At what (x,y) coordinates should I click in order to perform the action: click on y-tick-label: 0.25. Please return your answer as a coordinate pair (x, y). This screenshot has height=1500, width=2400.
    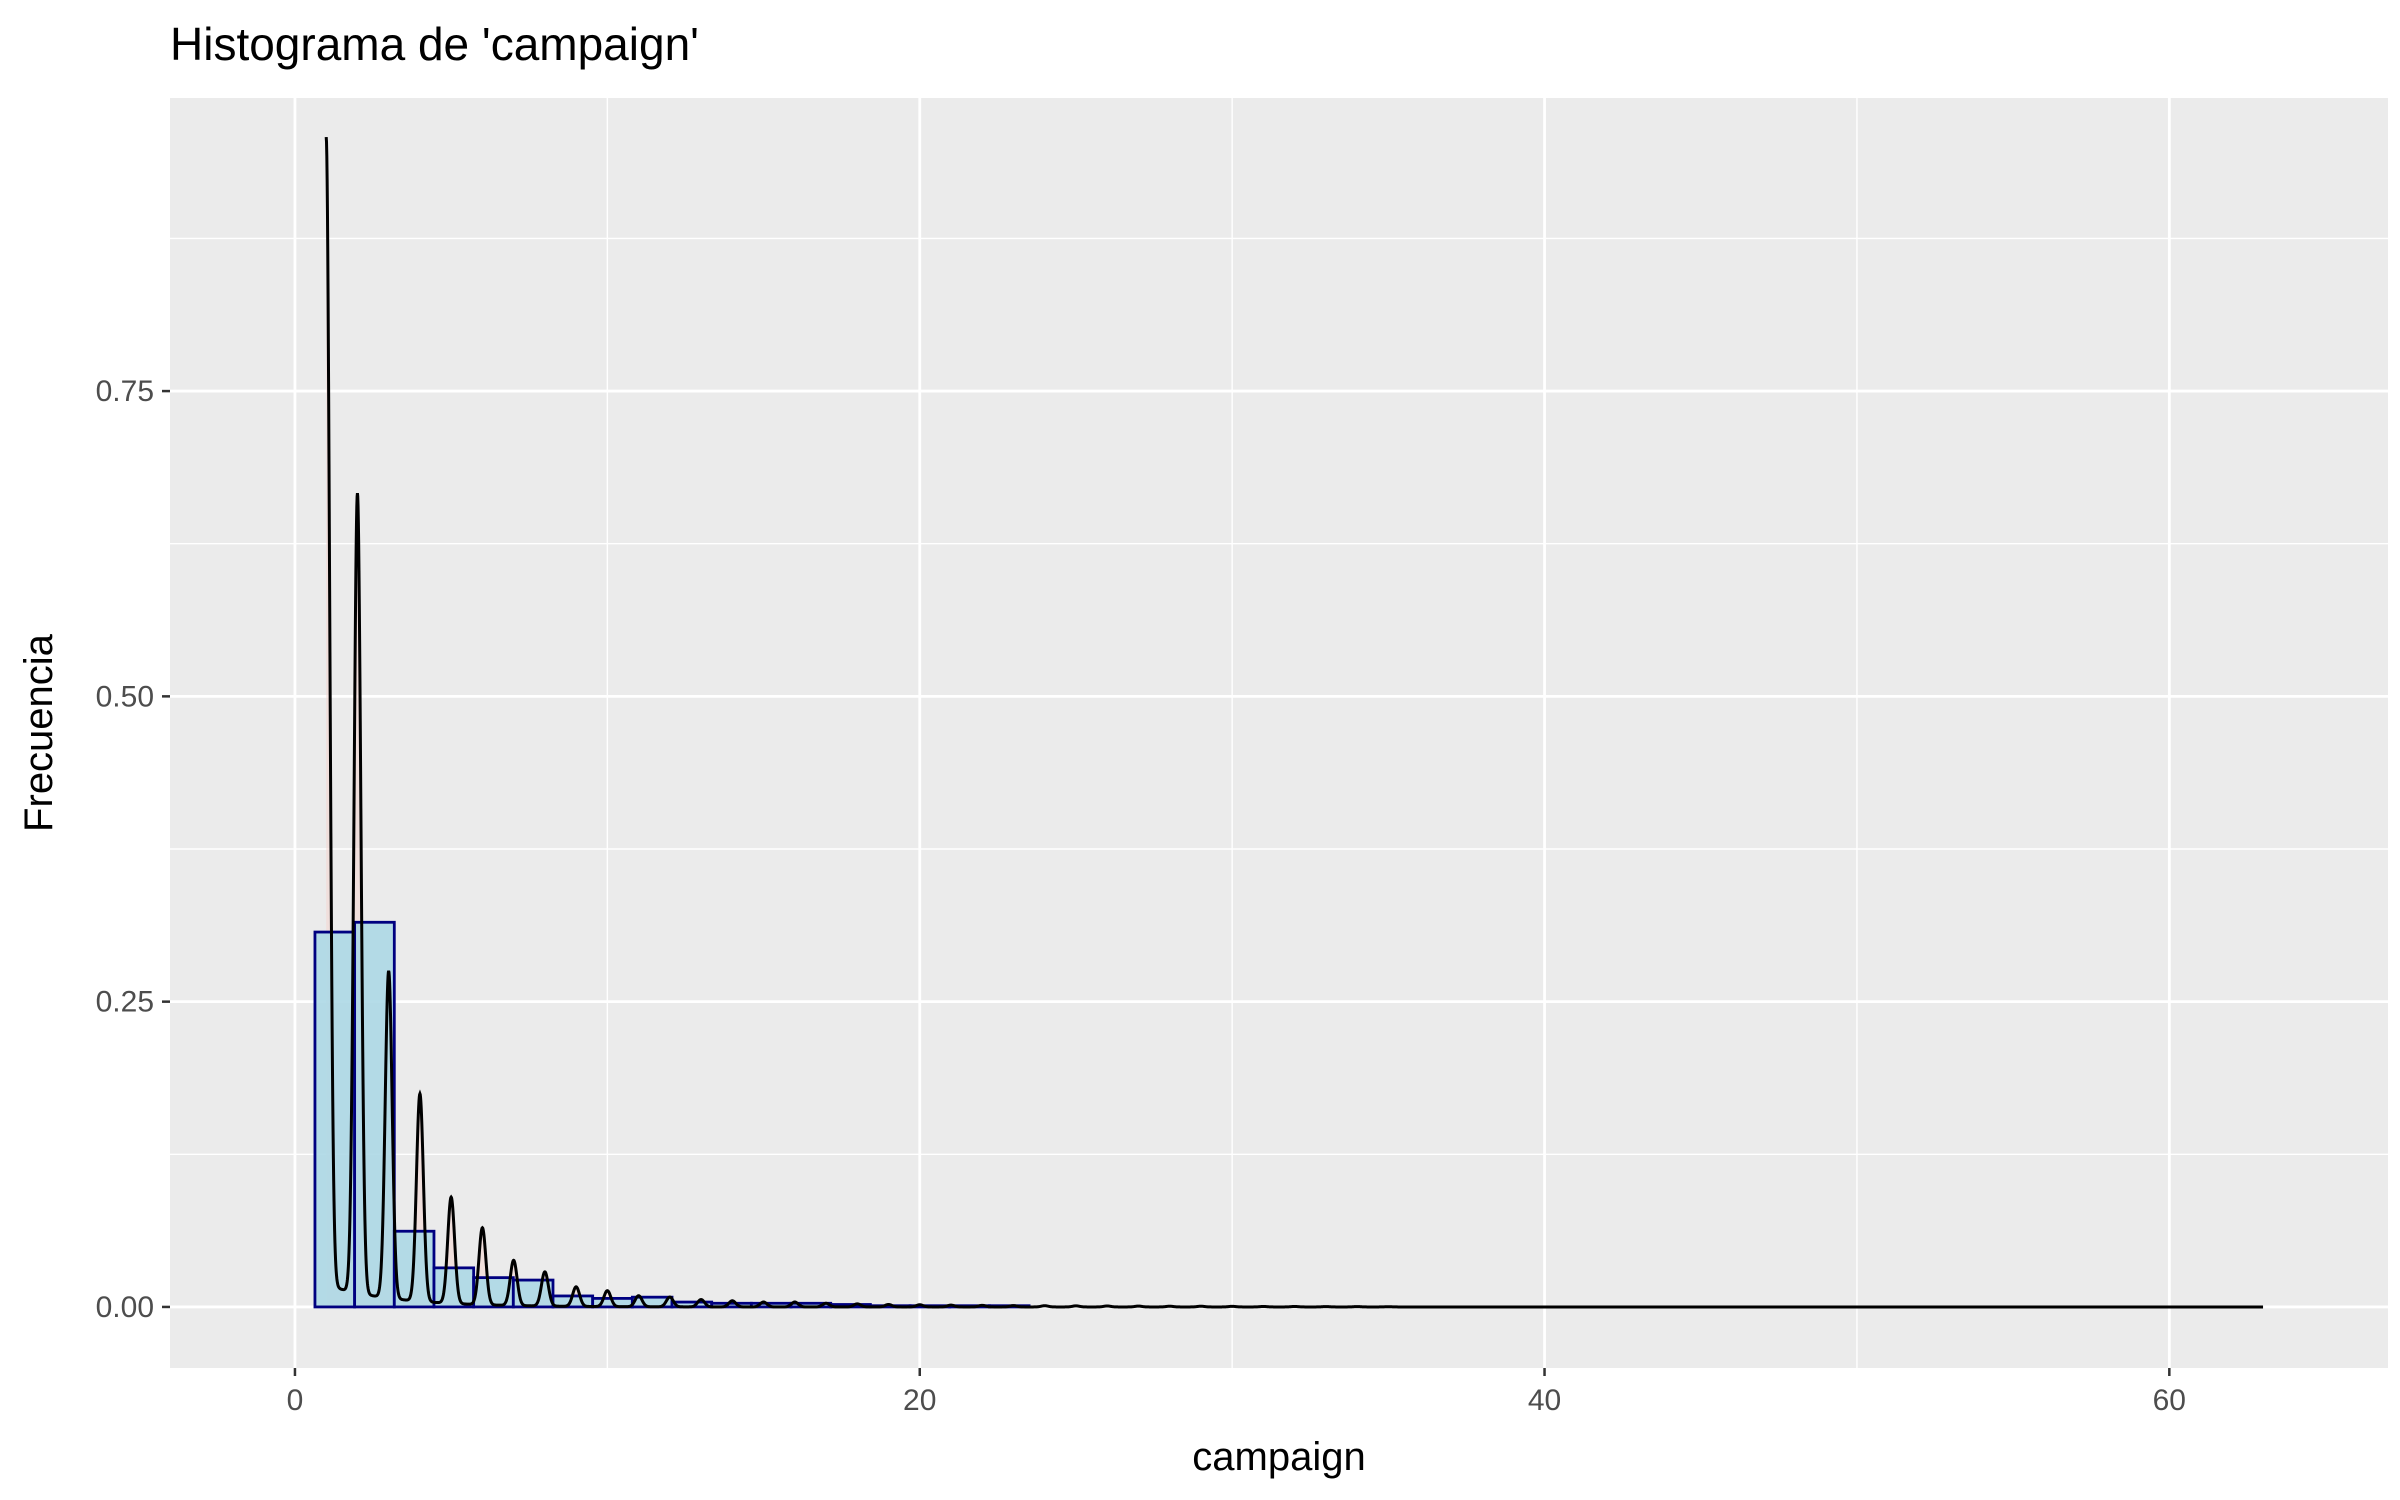
    Looking at the image, I should click on (125, 1002).